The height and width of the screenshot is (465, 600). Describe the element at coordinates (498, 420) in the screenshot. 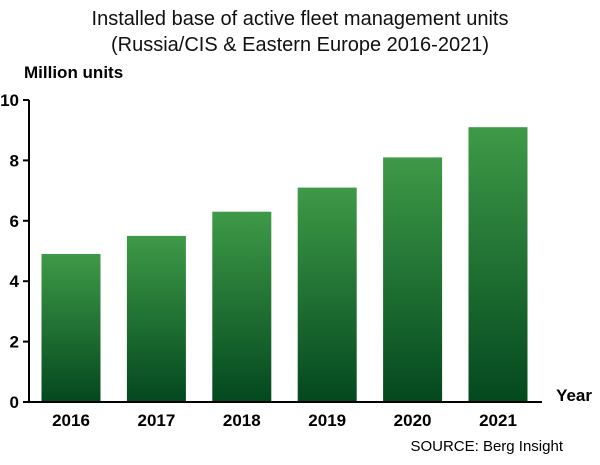

I see `x-tick-label-2021: 2021` at that location.